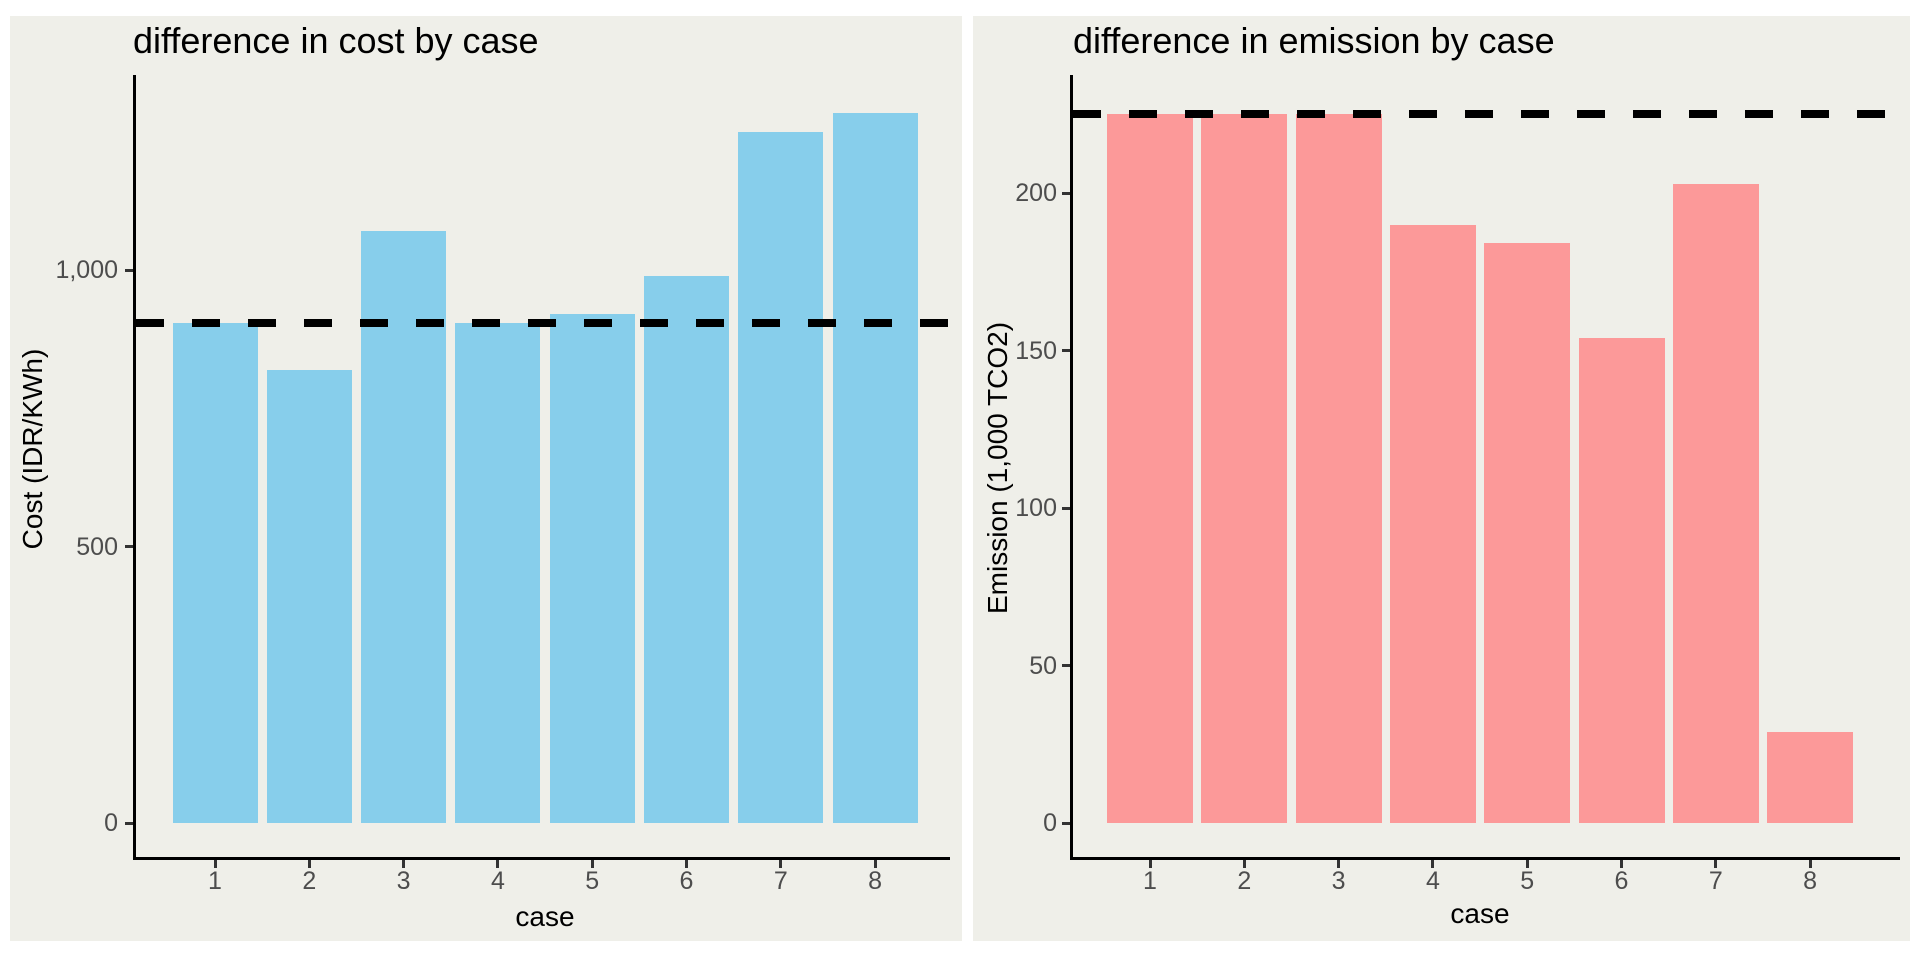 The image size is (1920, 960). What do you see at coordinates (1314, 40) in the screenshot?
I see `chart-title: difference in emission by case` at bounding box center [1314, 40].